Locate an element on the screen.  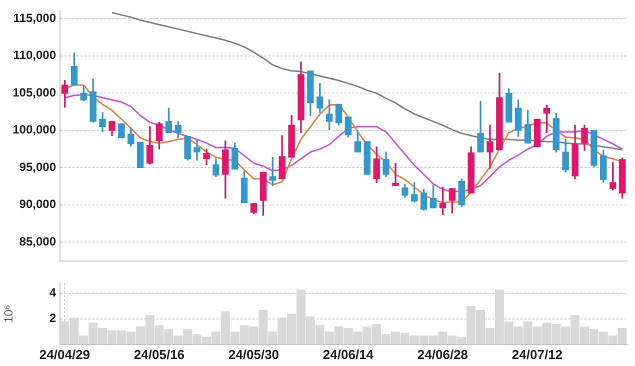
y-tick-label: 105,000 is located at coordinates (34, 92).